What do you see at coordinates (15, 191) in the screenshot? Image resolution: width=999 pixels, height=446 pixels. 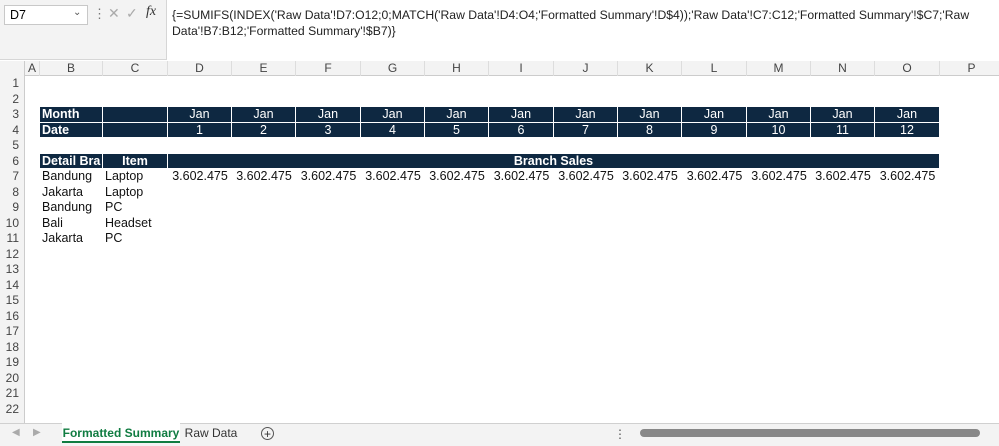 I see `row-header: 8` at bounding box center [15, 191].